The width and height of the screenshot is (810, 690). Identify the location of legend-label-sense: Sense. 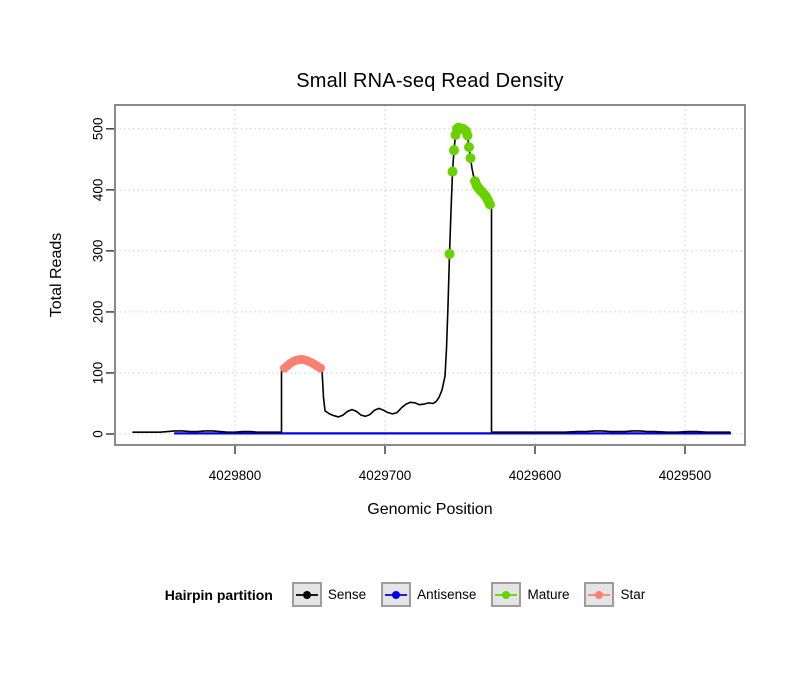
(347, 594).